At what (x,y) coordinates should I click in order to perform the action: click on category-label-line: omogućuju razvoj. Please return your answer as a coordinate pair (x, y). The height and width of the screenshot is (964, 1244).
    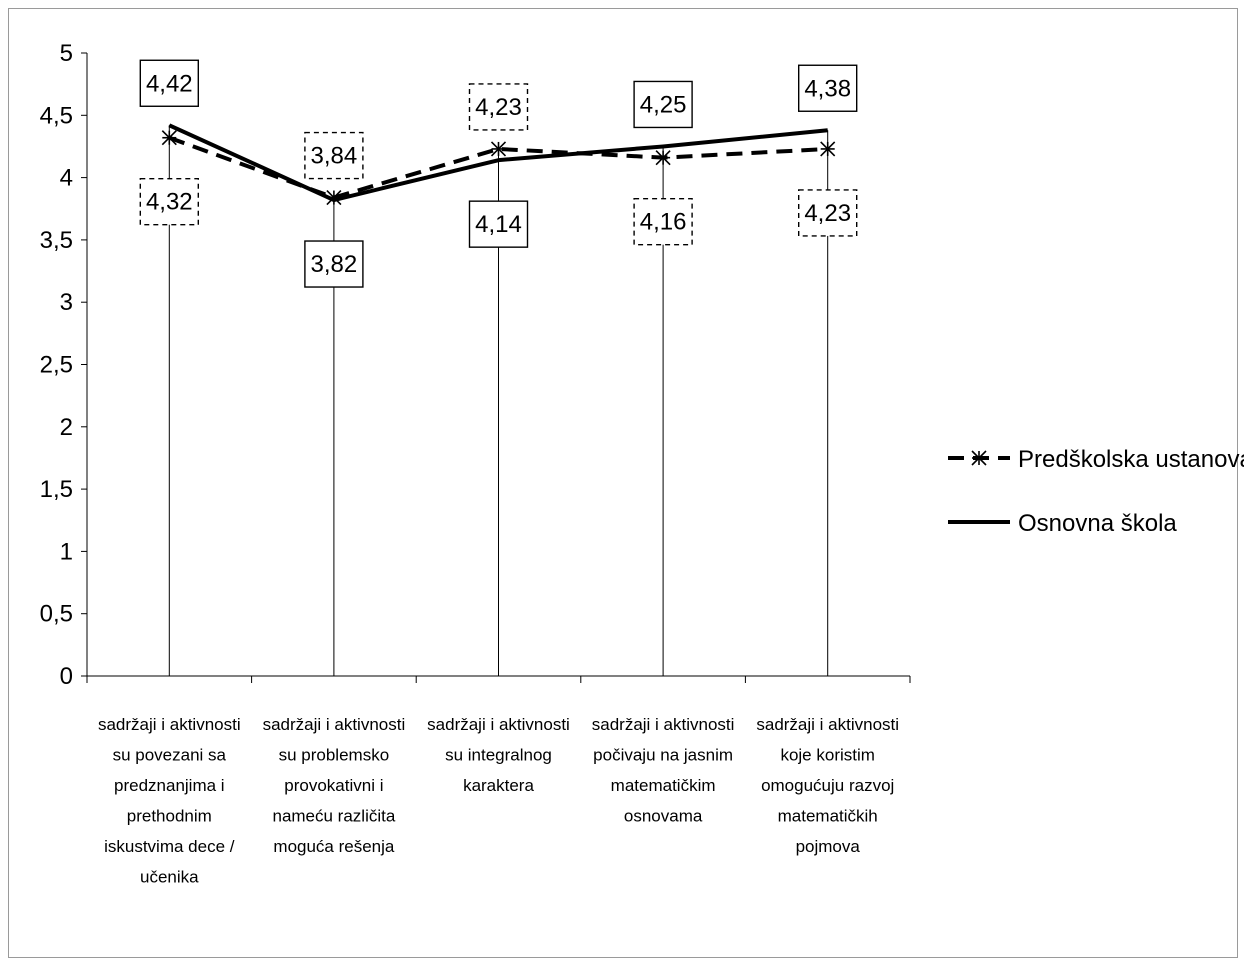
    Looking at the image, I should click on (827, 785).